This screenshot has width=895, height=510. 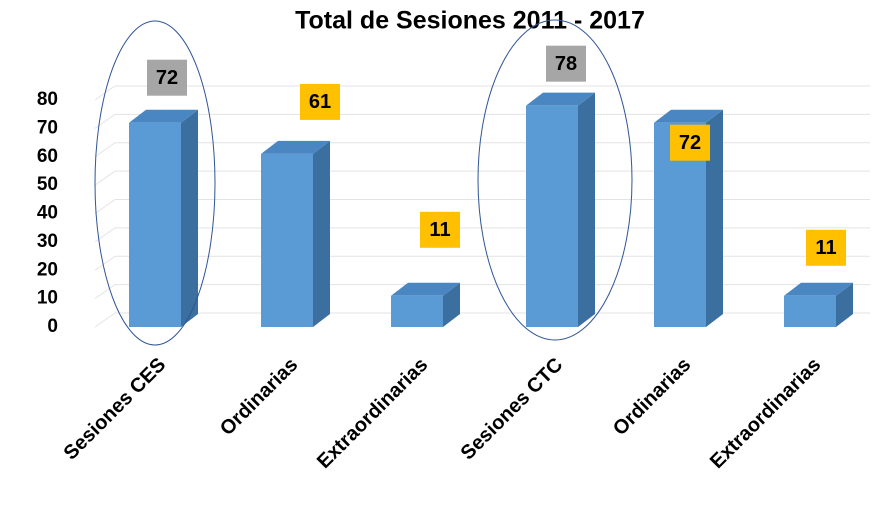 I want to click on y-tick-label: 0, so click(x=52, y=326).